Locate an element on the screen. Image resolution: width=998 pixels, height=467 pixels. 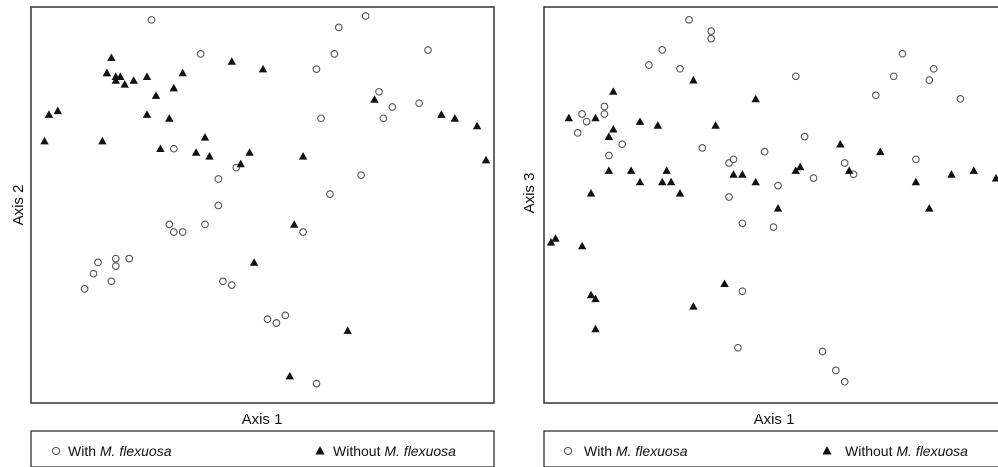
legend-box is located at coordinates (770, 448).